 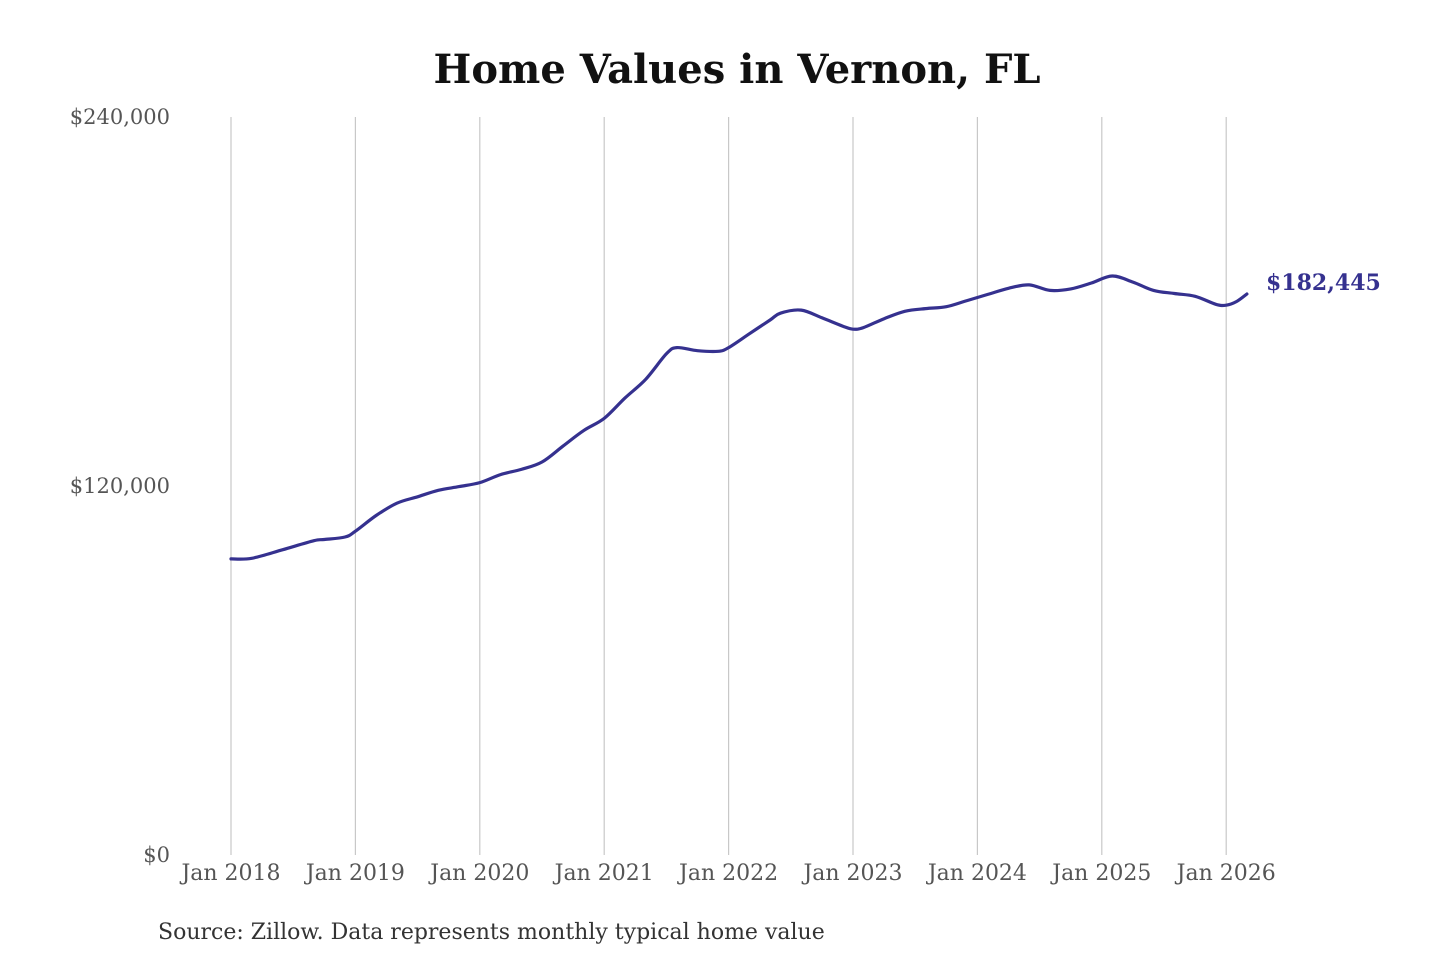 I want to click on y-tick-label: $240,000, so click(x=120, y=117).